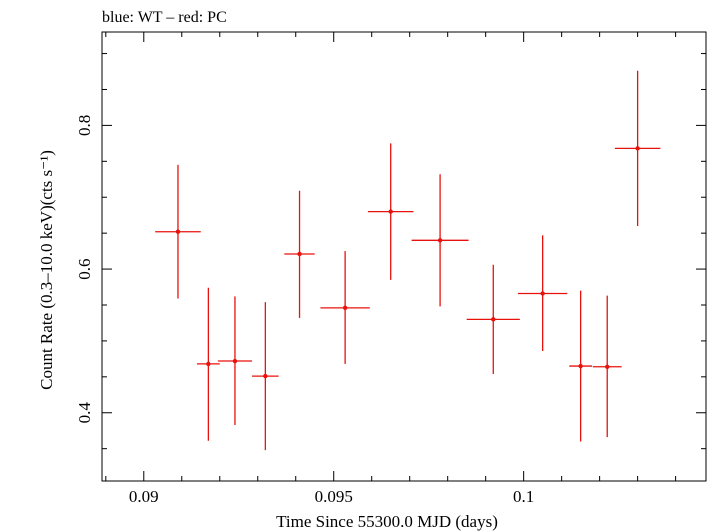 The image size is (709, 532). I want to click on x-axis-label: Time Since 55300.0 MJD (days), so click(387, 521).